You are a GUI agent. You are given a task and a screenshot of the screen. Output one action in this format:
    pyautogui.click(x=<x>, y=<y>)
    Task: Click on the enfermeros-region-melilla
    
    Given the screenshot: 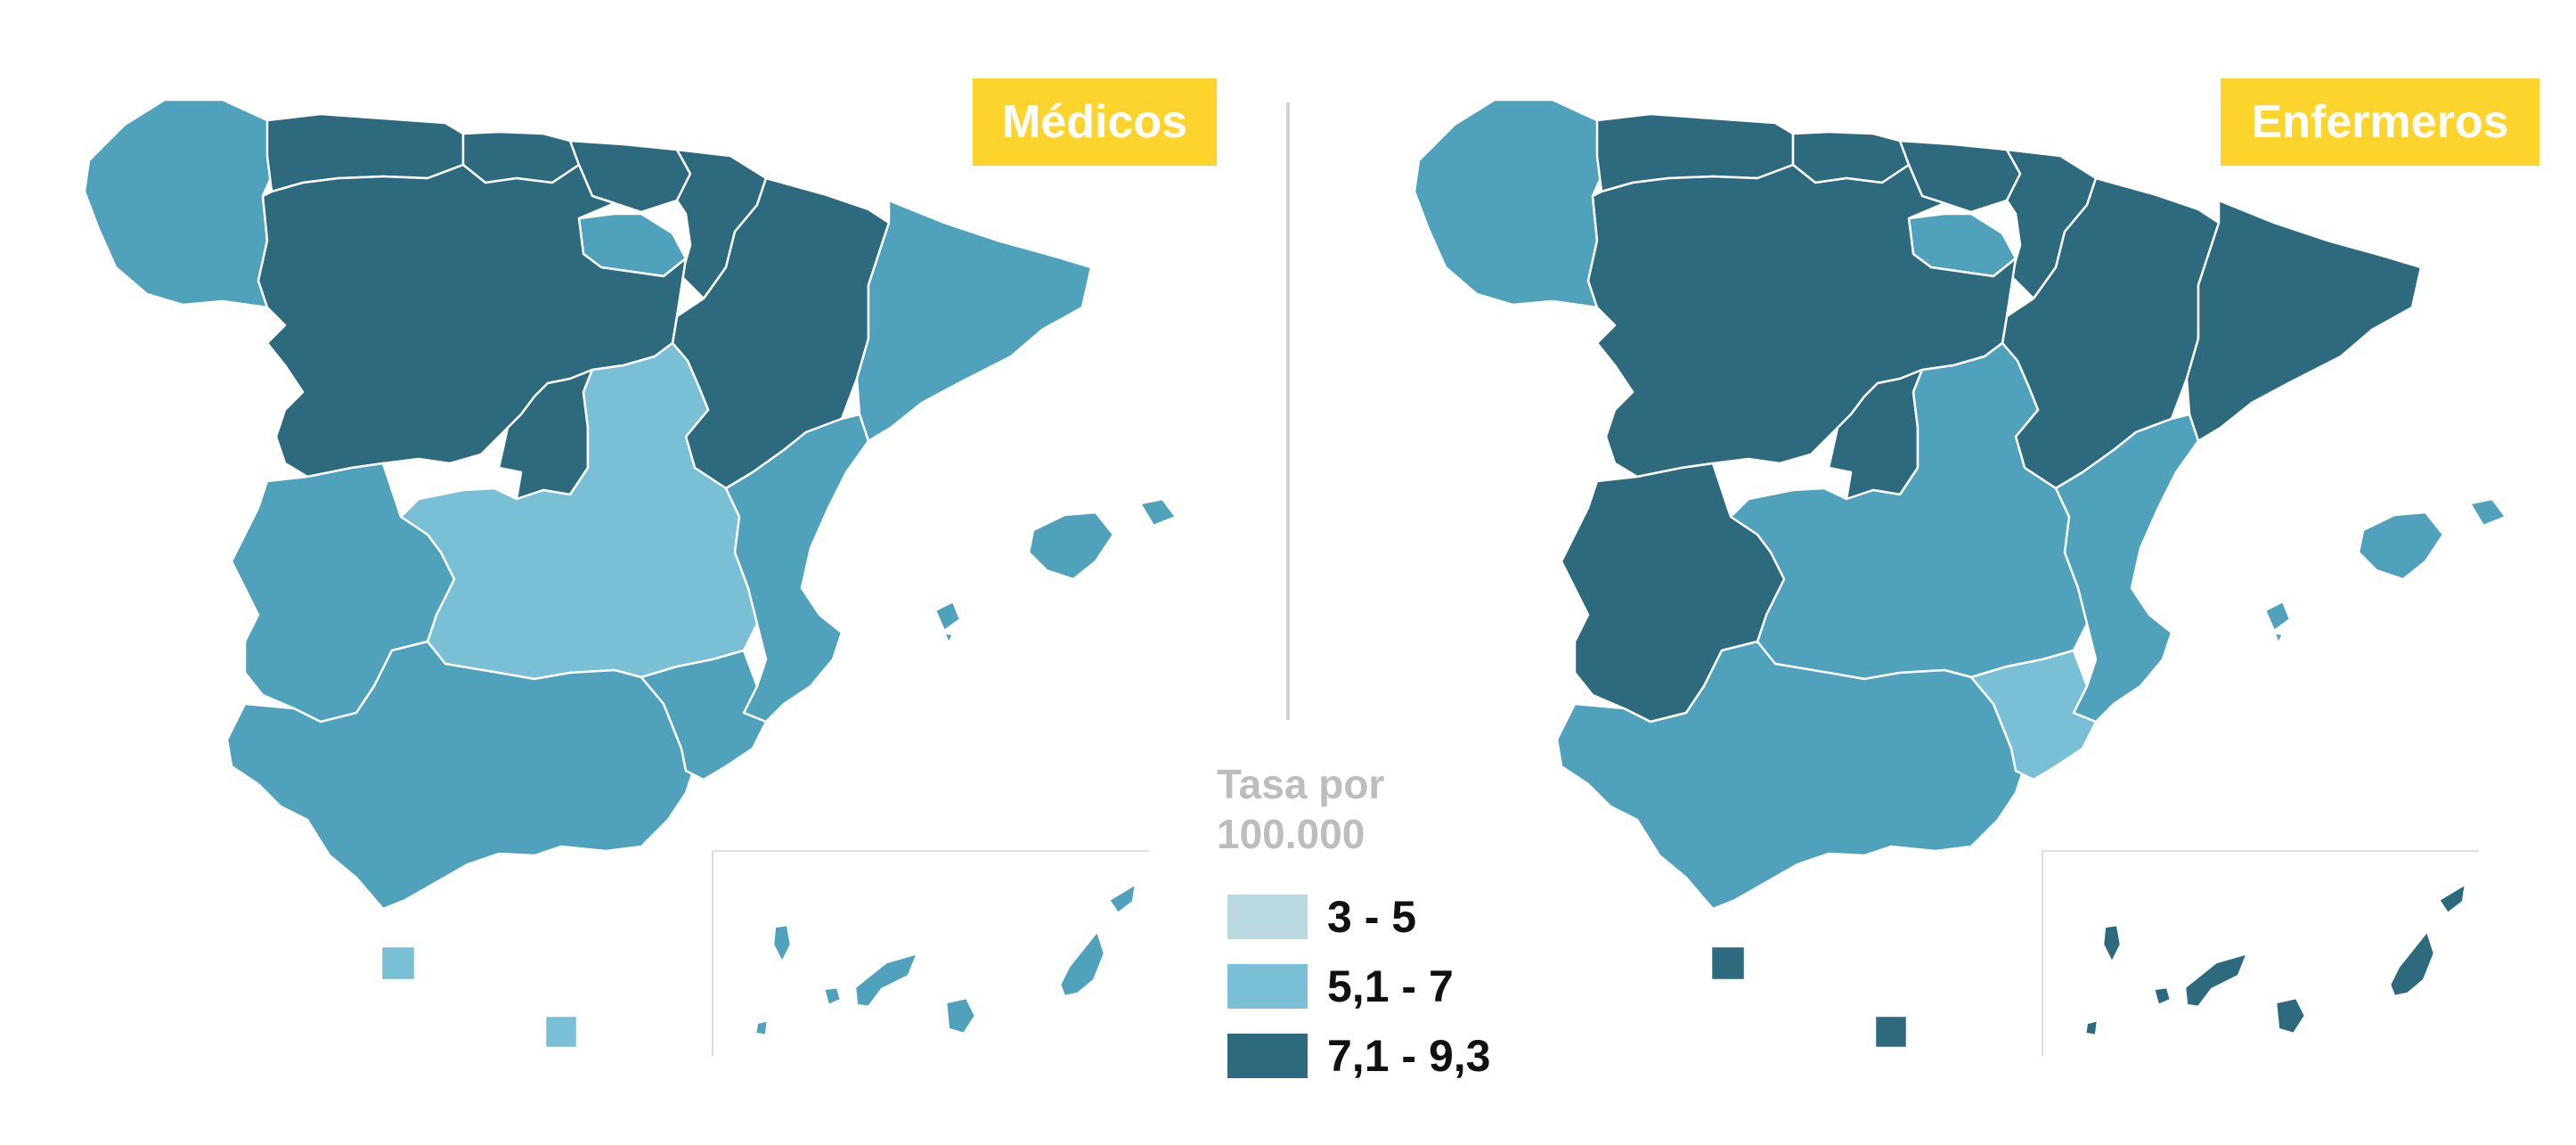 What is the action you would take?
    pyautogui.click(x=1891, y=1032)
    